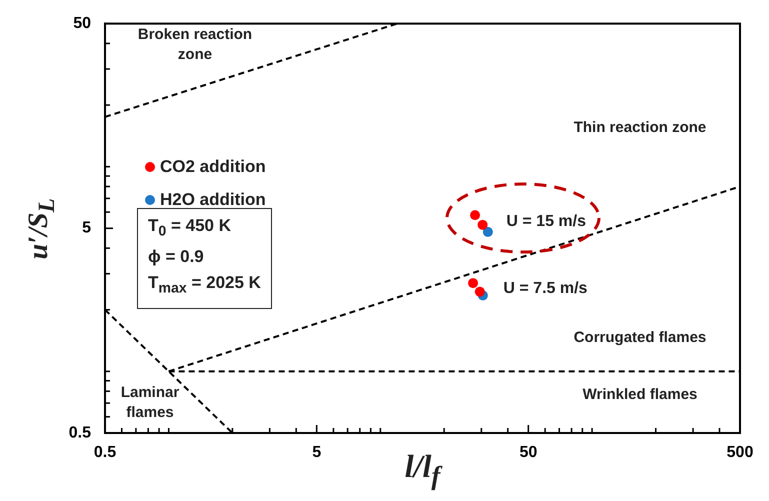  Describe the element at coordinates (545, 289) in the screenshot. I see `annotation: U = 7.5 m/s` at that location.